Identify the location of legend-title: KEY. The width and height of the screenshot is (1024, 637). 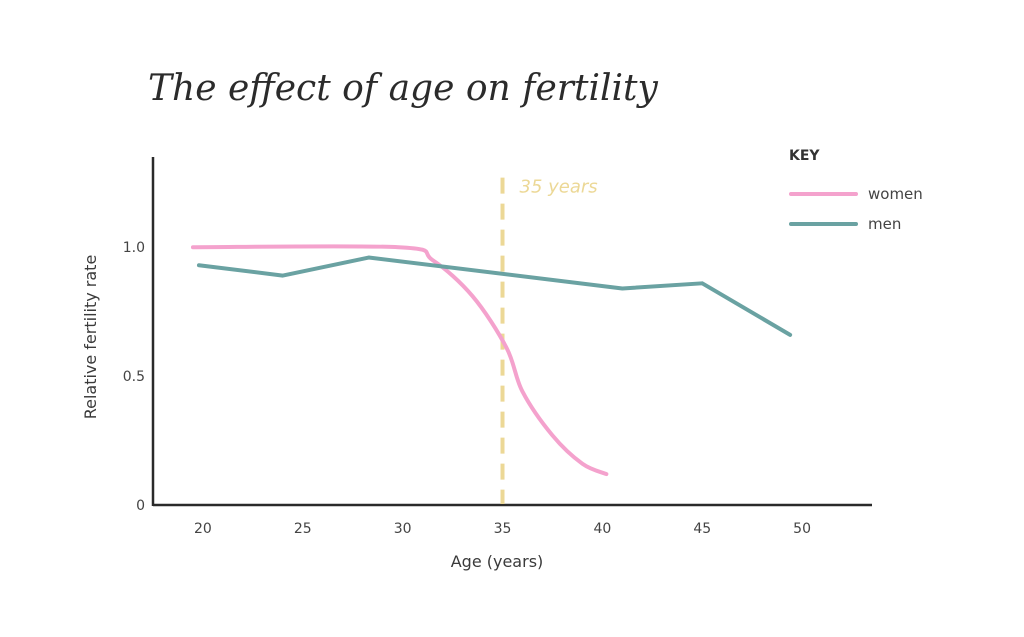
(804, 156).